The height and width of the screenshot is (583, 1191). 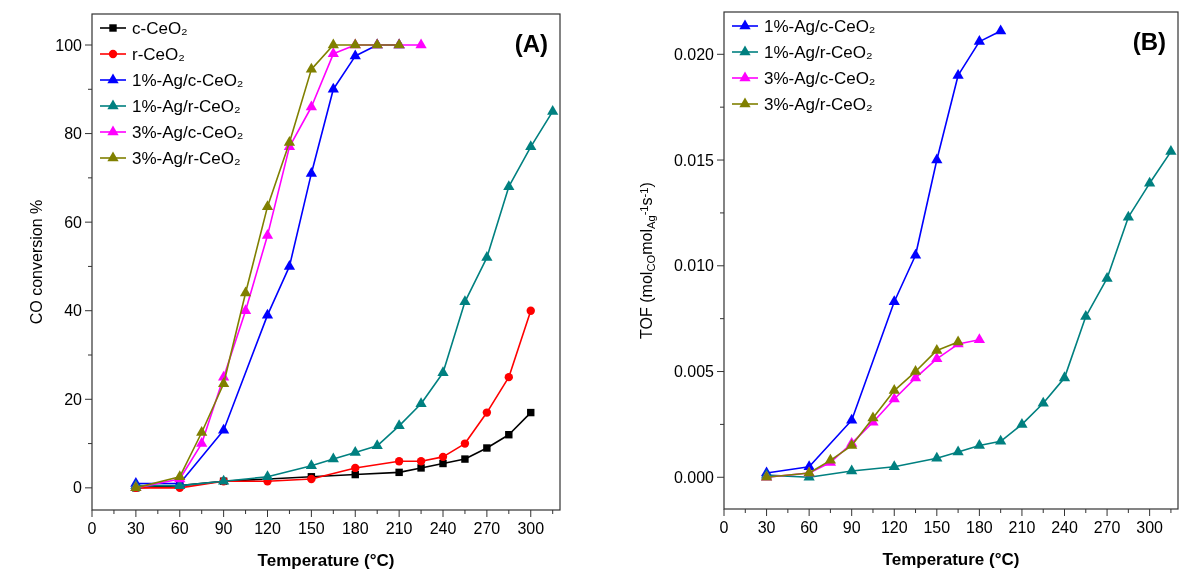 What do you see at coordinates (158, 54) in the screenshot?
I see `legend-label: r-CeO₂` at bounding box center [158, 54].